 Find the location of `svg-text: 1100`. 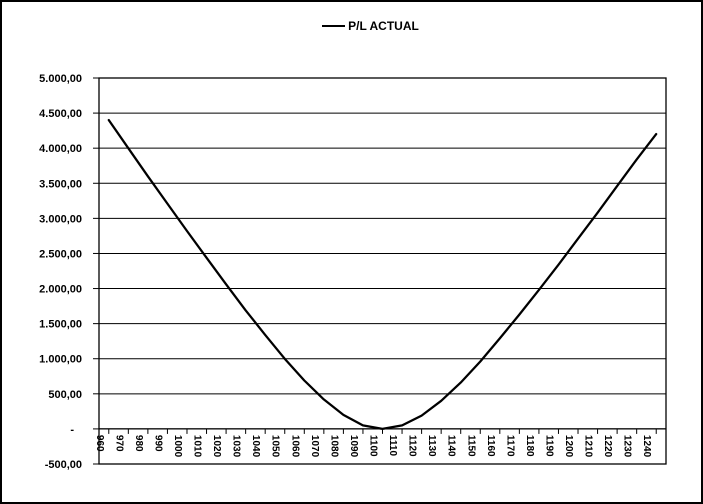

svg-text: 1100 is located at coordinates (373, 446).